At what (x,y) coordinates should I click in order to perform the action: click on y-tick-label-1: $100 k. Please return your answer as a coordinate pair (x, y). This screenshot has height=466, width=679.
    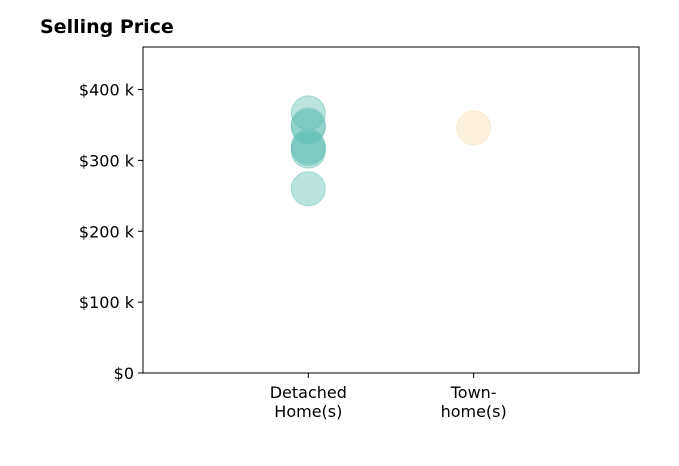
    Looking at the image, I should click on (107, 302).